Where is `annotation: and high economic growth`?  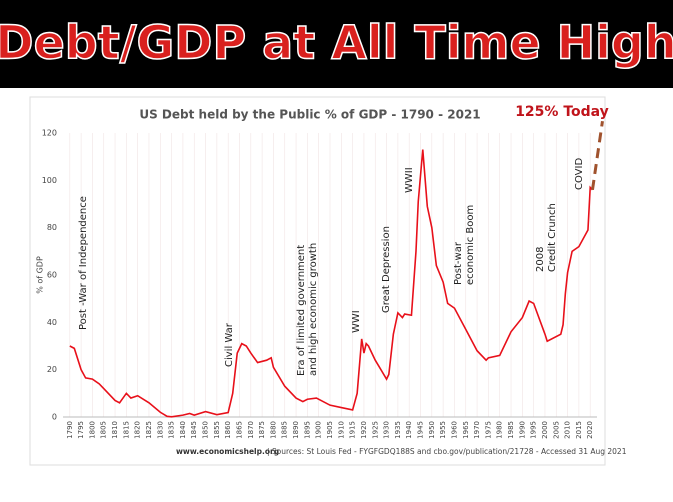
annotation: and high economic growth is located at coordinates (313, 309).